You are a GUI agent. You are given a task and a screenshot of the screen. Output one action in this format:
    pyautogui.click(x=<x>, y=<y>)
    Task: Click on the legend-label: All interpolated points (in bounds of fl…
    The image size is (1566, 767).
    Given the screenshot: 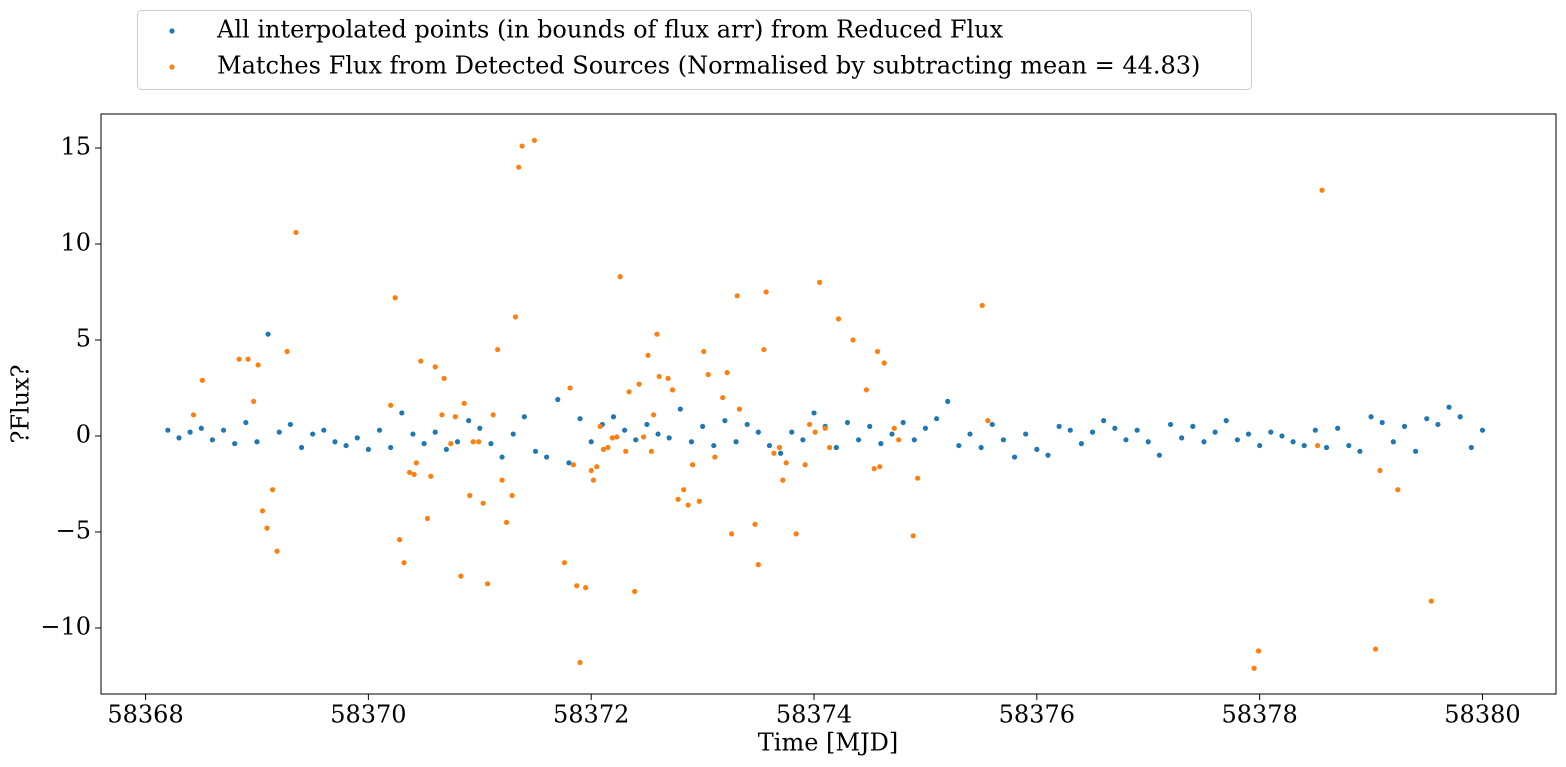 What is the action you would take?
    pyautogui.click(x=610, y=30)
    